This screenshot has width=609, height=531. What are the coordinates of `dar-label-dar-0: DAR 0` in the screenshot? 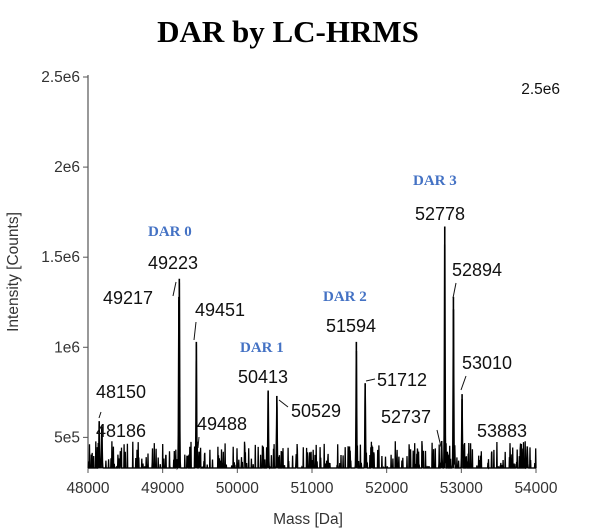 It's located at (170, 232).